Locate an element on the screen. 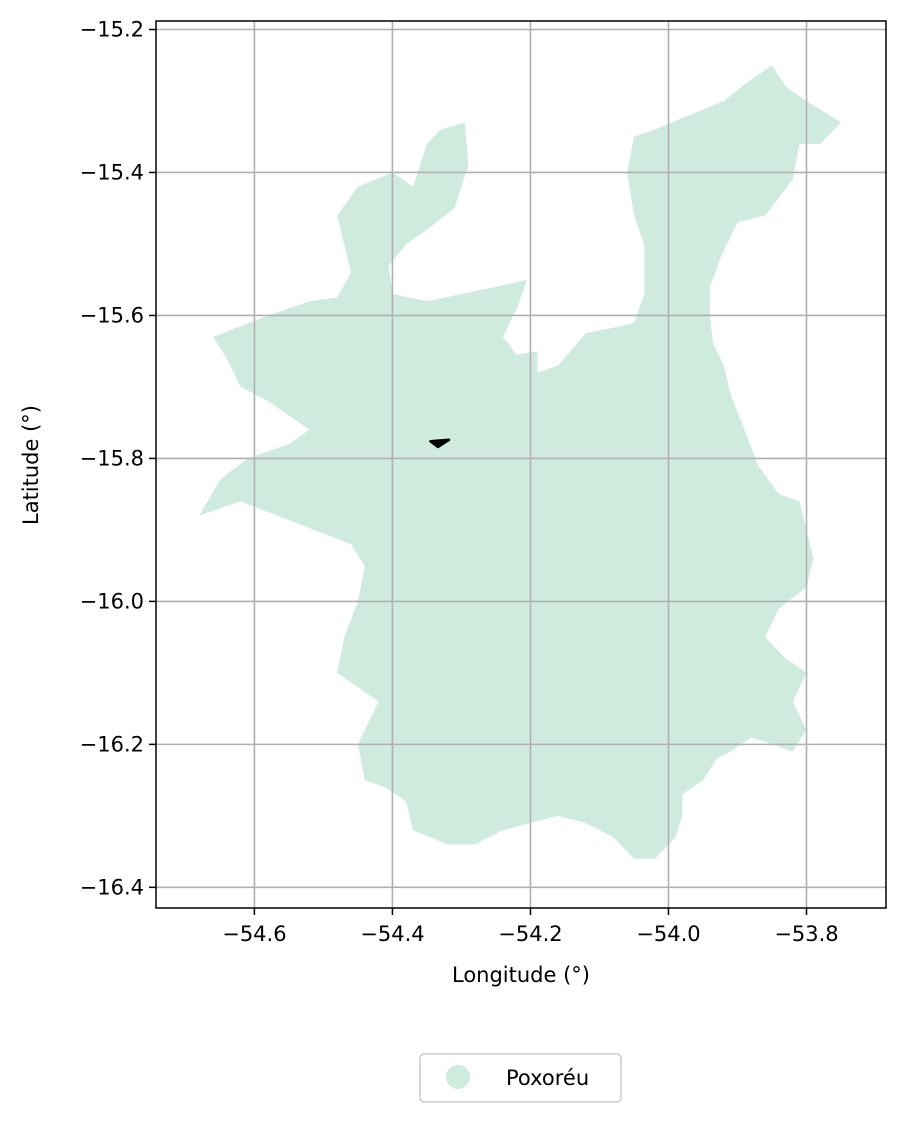 The width and height of the screenshot is (904, 1121). x-tick-label-2: −54.2 is located at coordinates (530, 934).